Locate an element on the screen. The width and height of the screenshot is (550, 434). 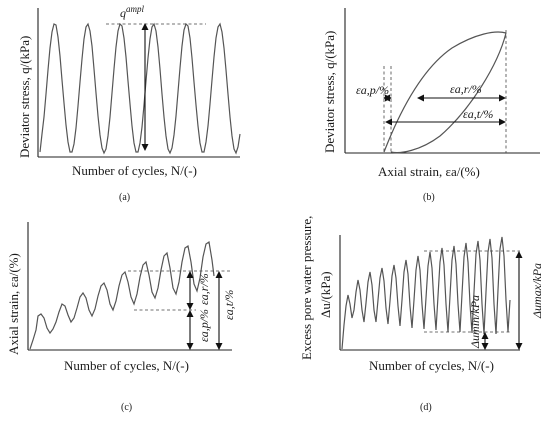
panel-c-total-label: εa,t/% is located at coordinates (229, 305).